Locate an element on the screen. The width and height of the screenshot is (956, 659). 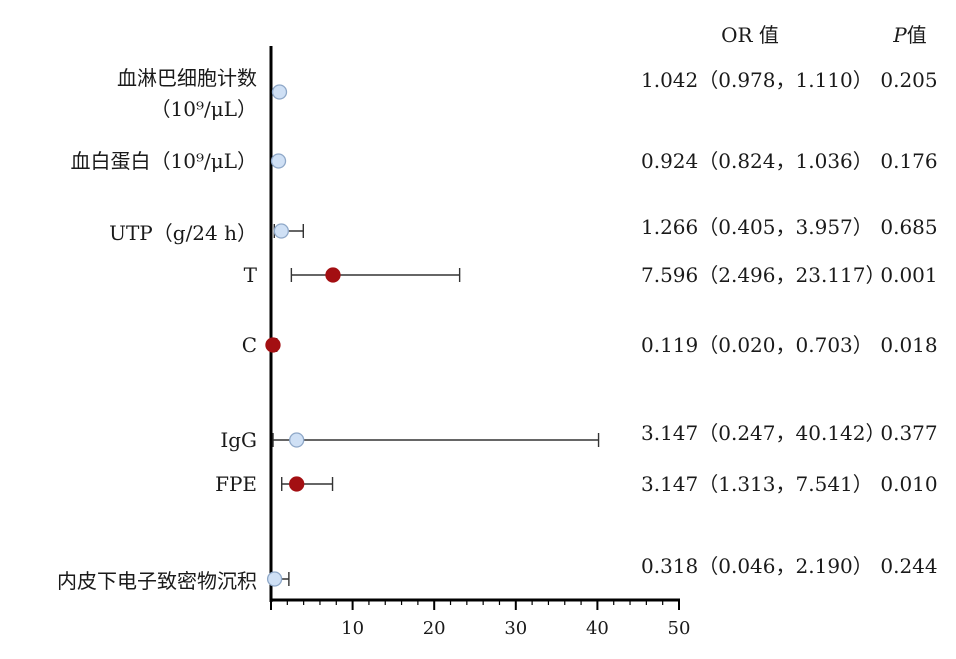
or-ci-value: 0.924（0.824，1.036） is located at coordinates (757, 161).